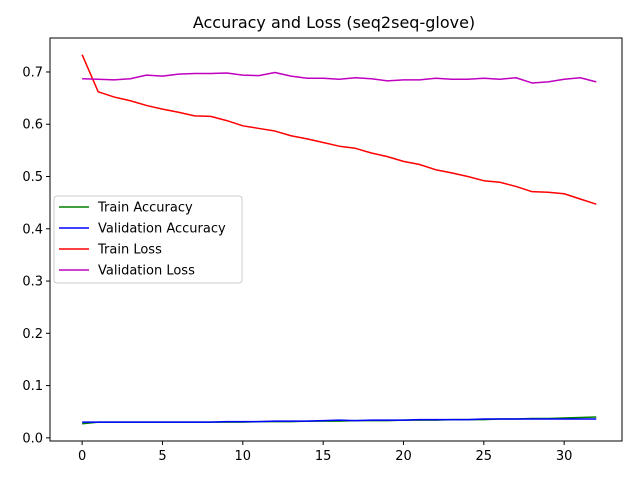 This screenshot has height=480, width=640. I want to click on legend-label-validation-loss: Validation Loss, so click(146, 271).